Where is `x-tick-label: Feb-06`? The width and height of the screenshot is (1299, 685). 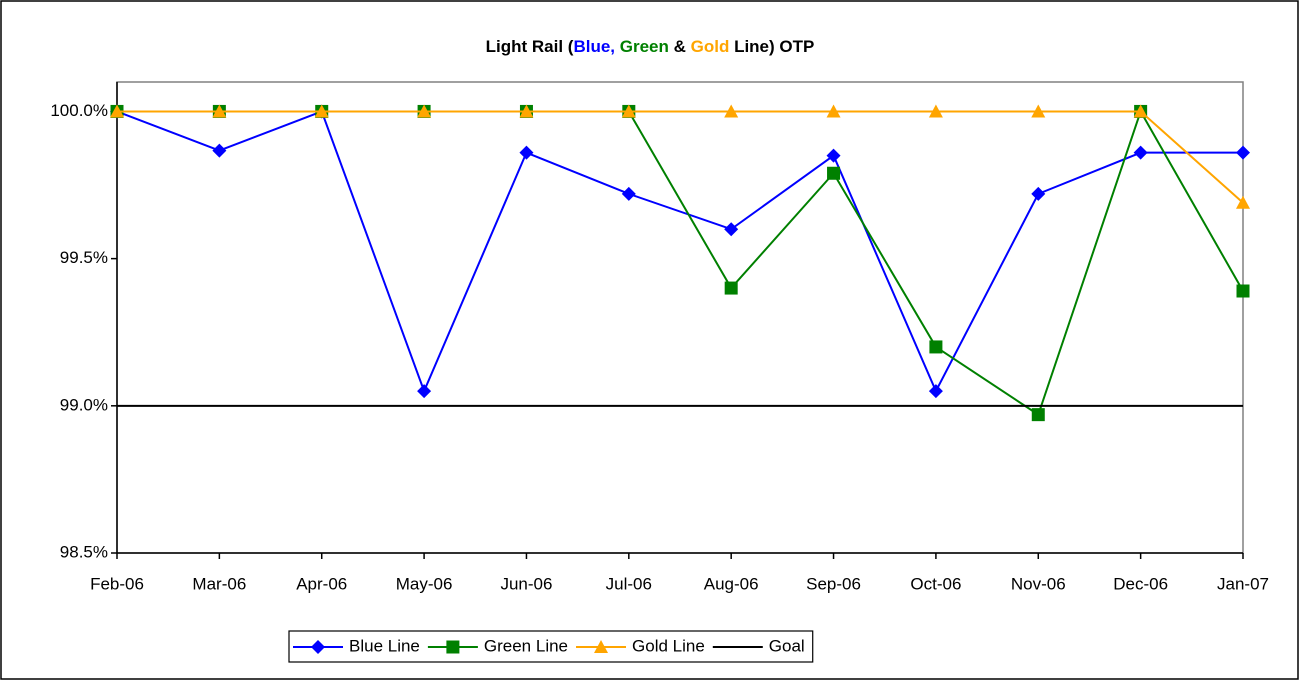 x-tick-label: Feb-06 is located at coordinates (117, 583).